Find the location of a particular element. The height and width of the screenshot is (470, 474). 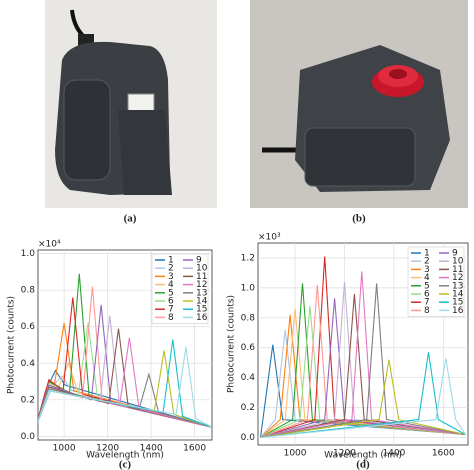

caption: (d) is located at coordinates (363, 464).